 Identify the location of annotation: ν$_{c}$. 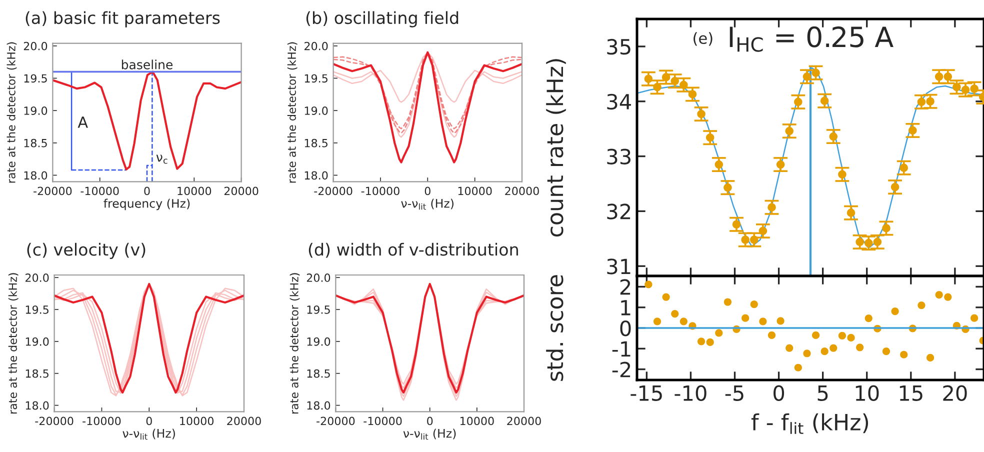
(162, 159).